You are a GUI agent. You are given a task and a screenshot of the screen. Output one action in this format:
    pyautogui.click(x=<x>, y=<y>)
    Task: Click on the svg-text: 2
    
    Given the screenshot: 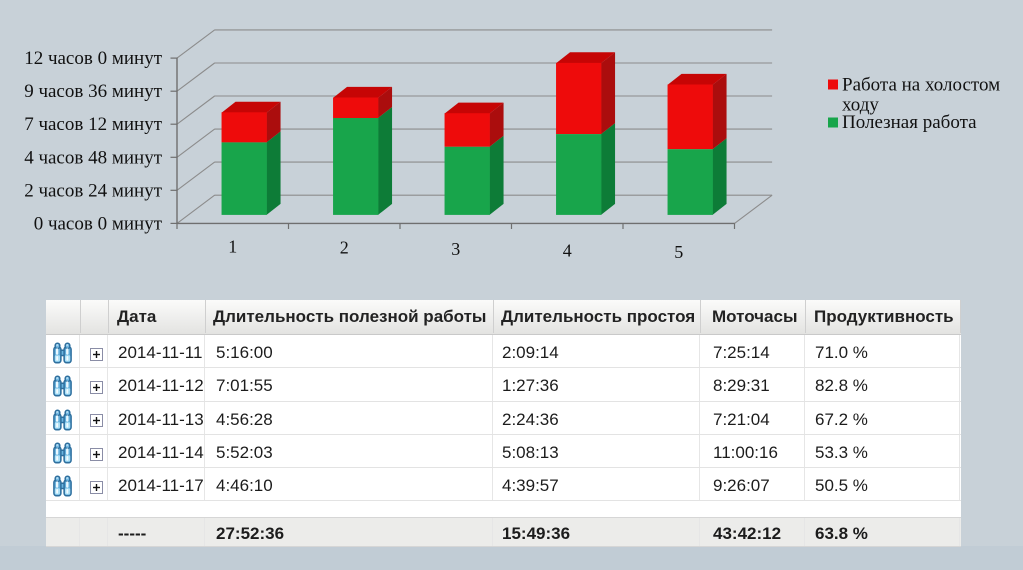 What is the action you would take?
    pyautogui.click(x=344, y=248)
    